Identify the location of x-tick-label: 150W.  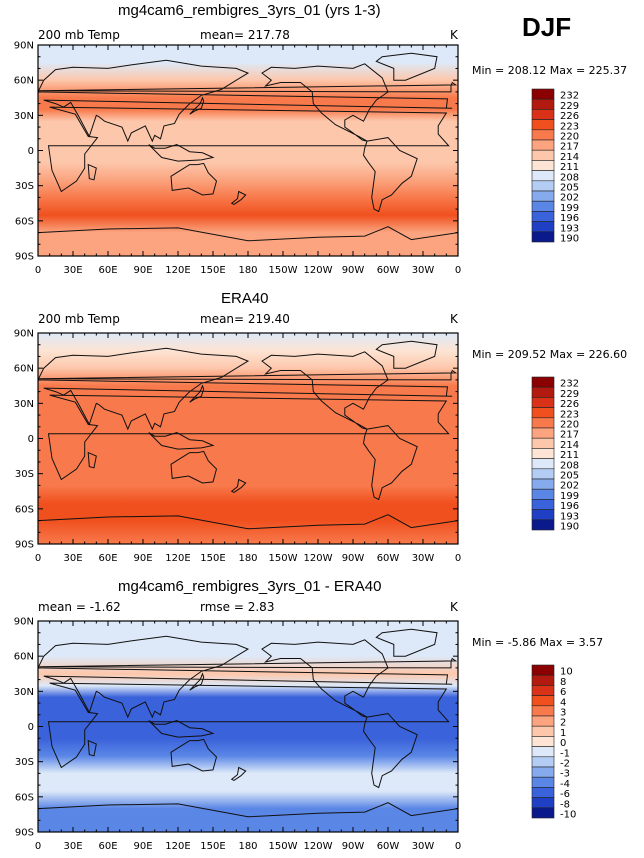
(283, 558).